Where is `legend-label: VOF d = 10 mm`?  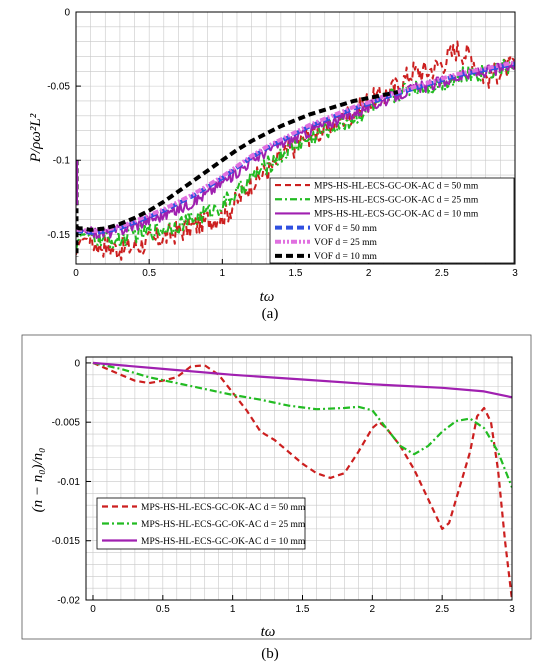
legend-label: VOF d = 10 mm is located at coordinates (346, 257).